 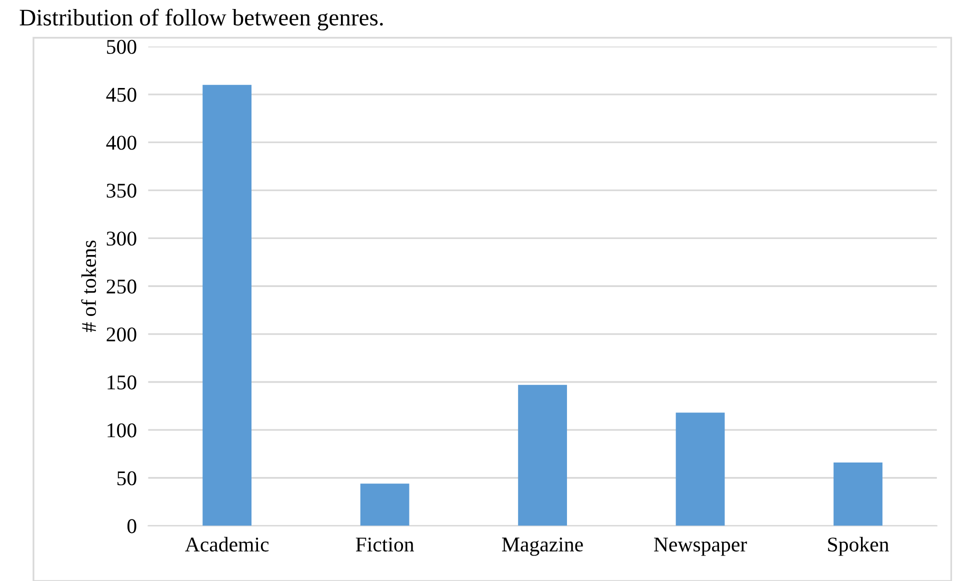 What do you see at coordinates (121, 47) in the screenshot?
I see `y-tick-label: 500` at bounding box center [121, 47].